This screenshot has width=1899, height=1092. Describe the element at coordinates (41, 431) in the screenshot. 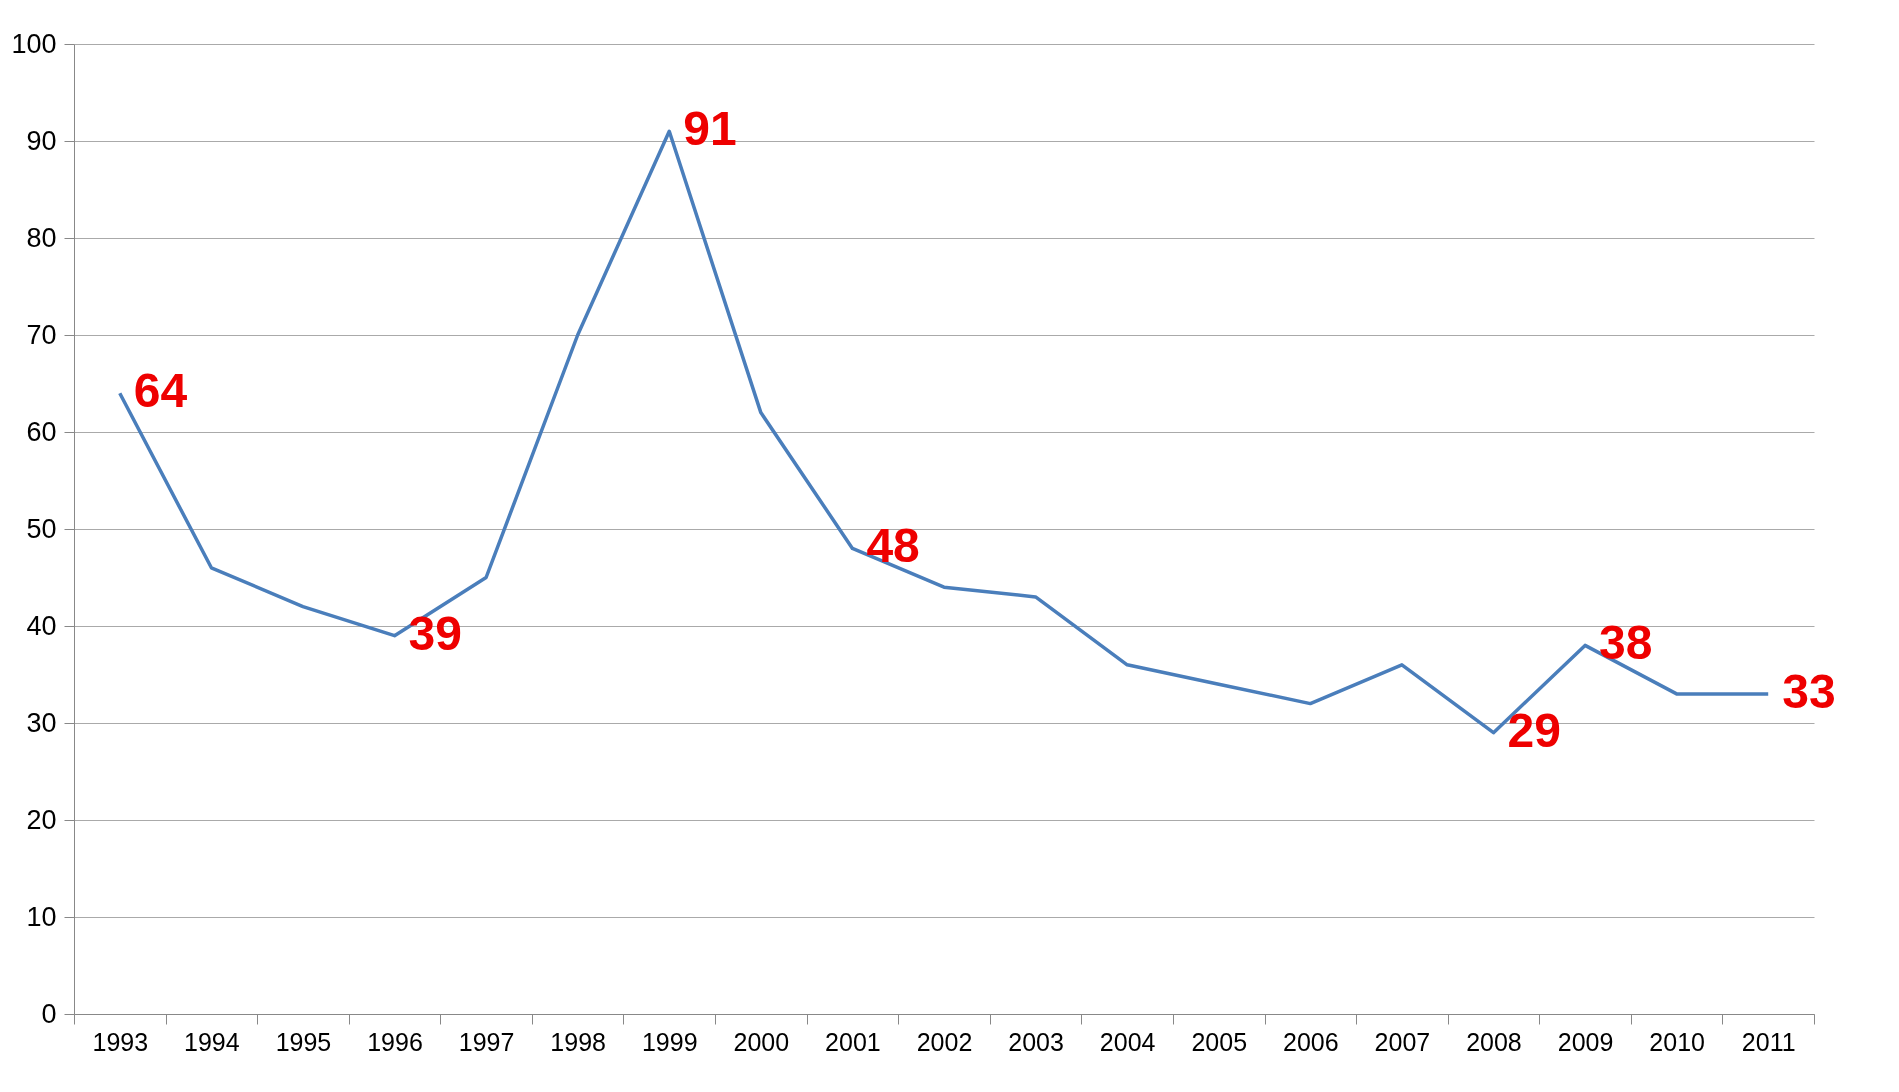

I see `y-tick-label: 60` at that location.